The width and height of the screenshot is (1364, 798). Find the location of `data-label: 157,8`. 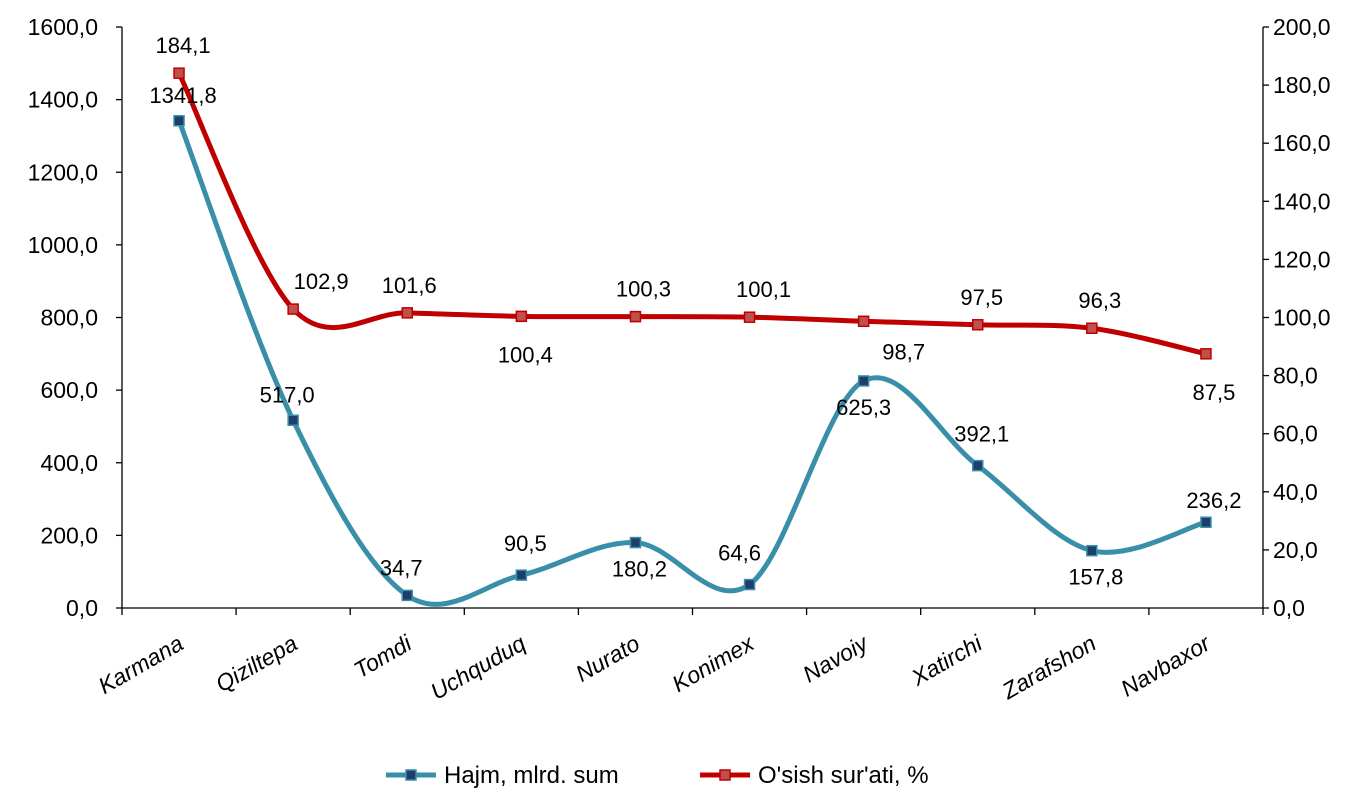

data-label: 157,8 is located at coordinates (1095, 577).